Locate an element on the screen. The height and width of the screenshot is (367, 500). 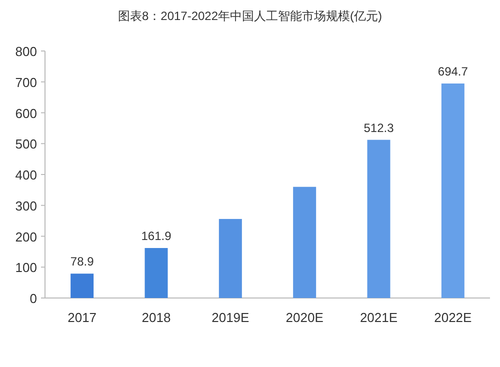
y-tick-label: 300 is located at coordinates (26, 206).